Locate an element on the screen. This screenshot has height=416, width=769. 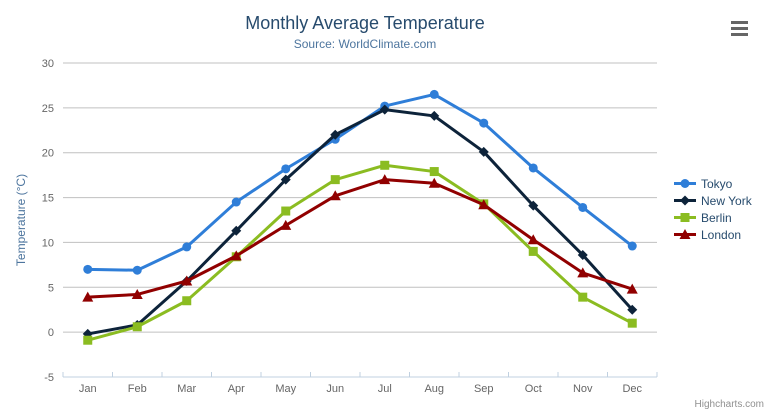
x-axis-label: Aug is located at coordinates (434, 389).